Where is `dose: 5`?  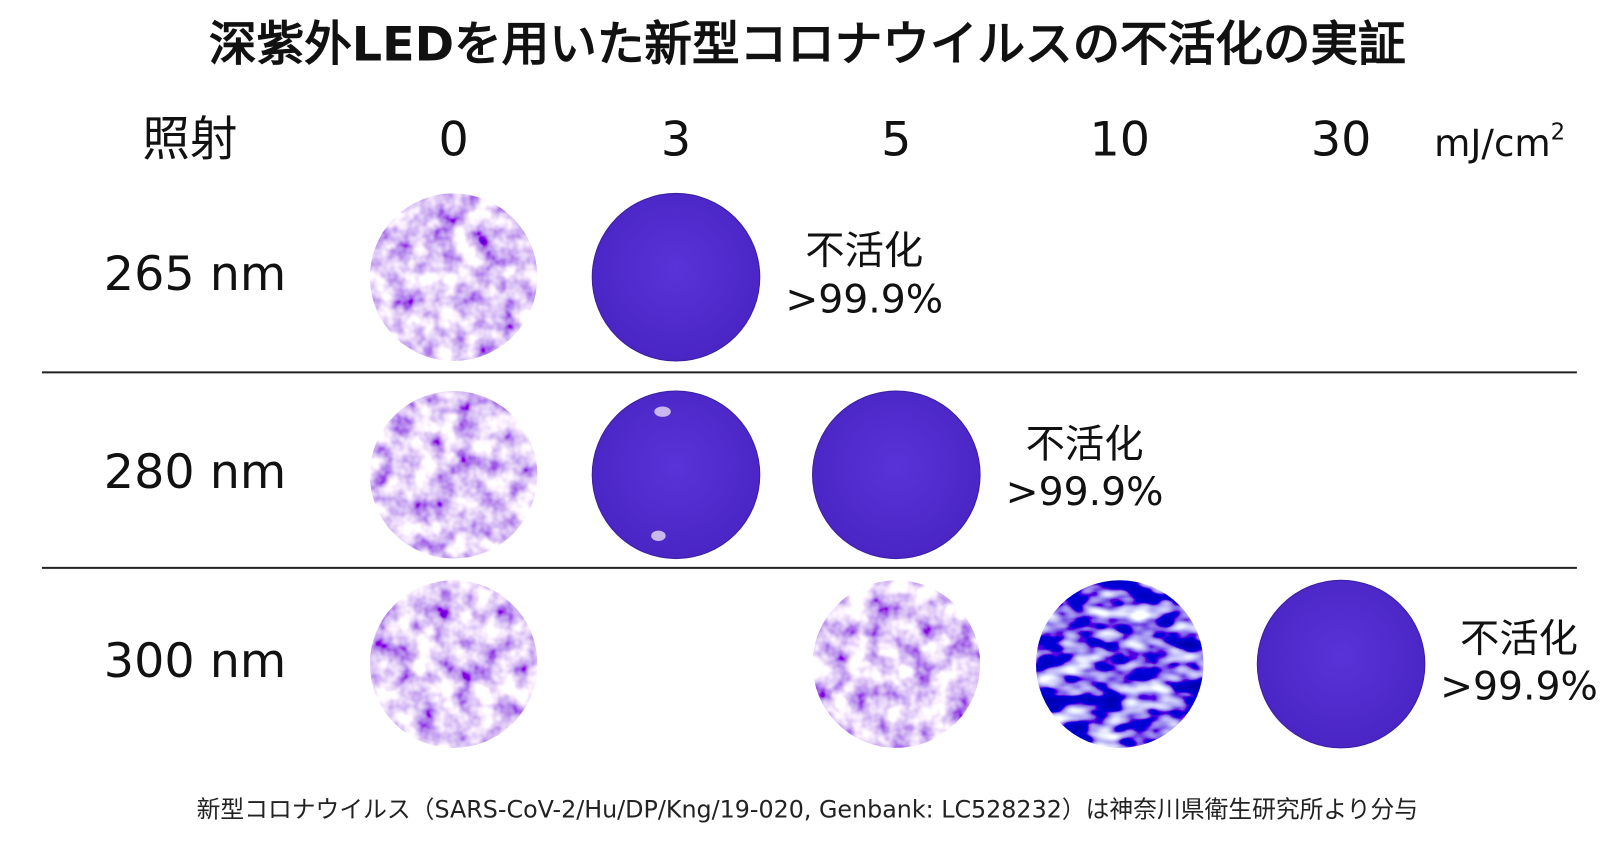 dose: 5 is located at coordinates (896, 140).